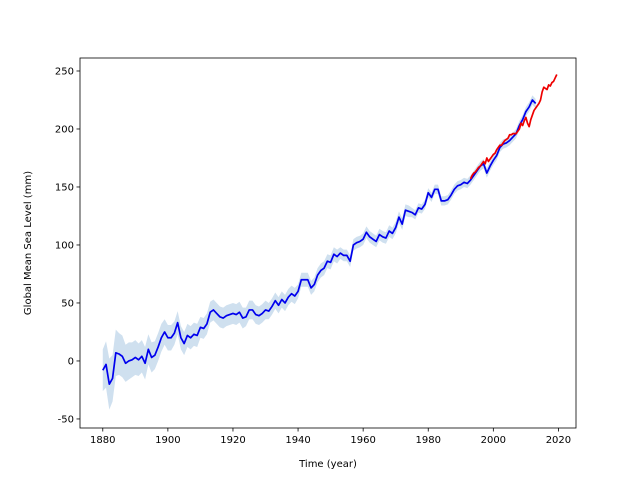  Describe the element at coordinates (71, 361) in the screenshot. I see `y-tick-label: 0` at that location.